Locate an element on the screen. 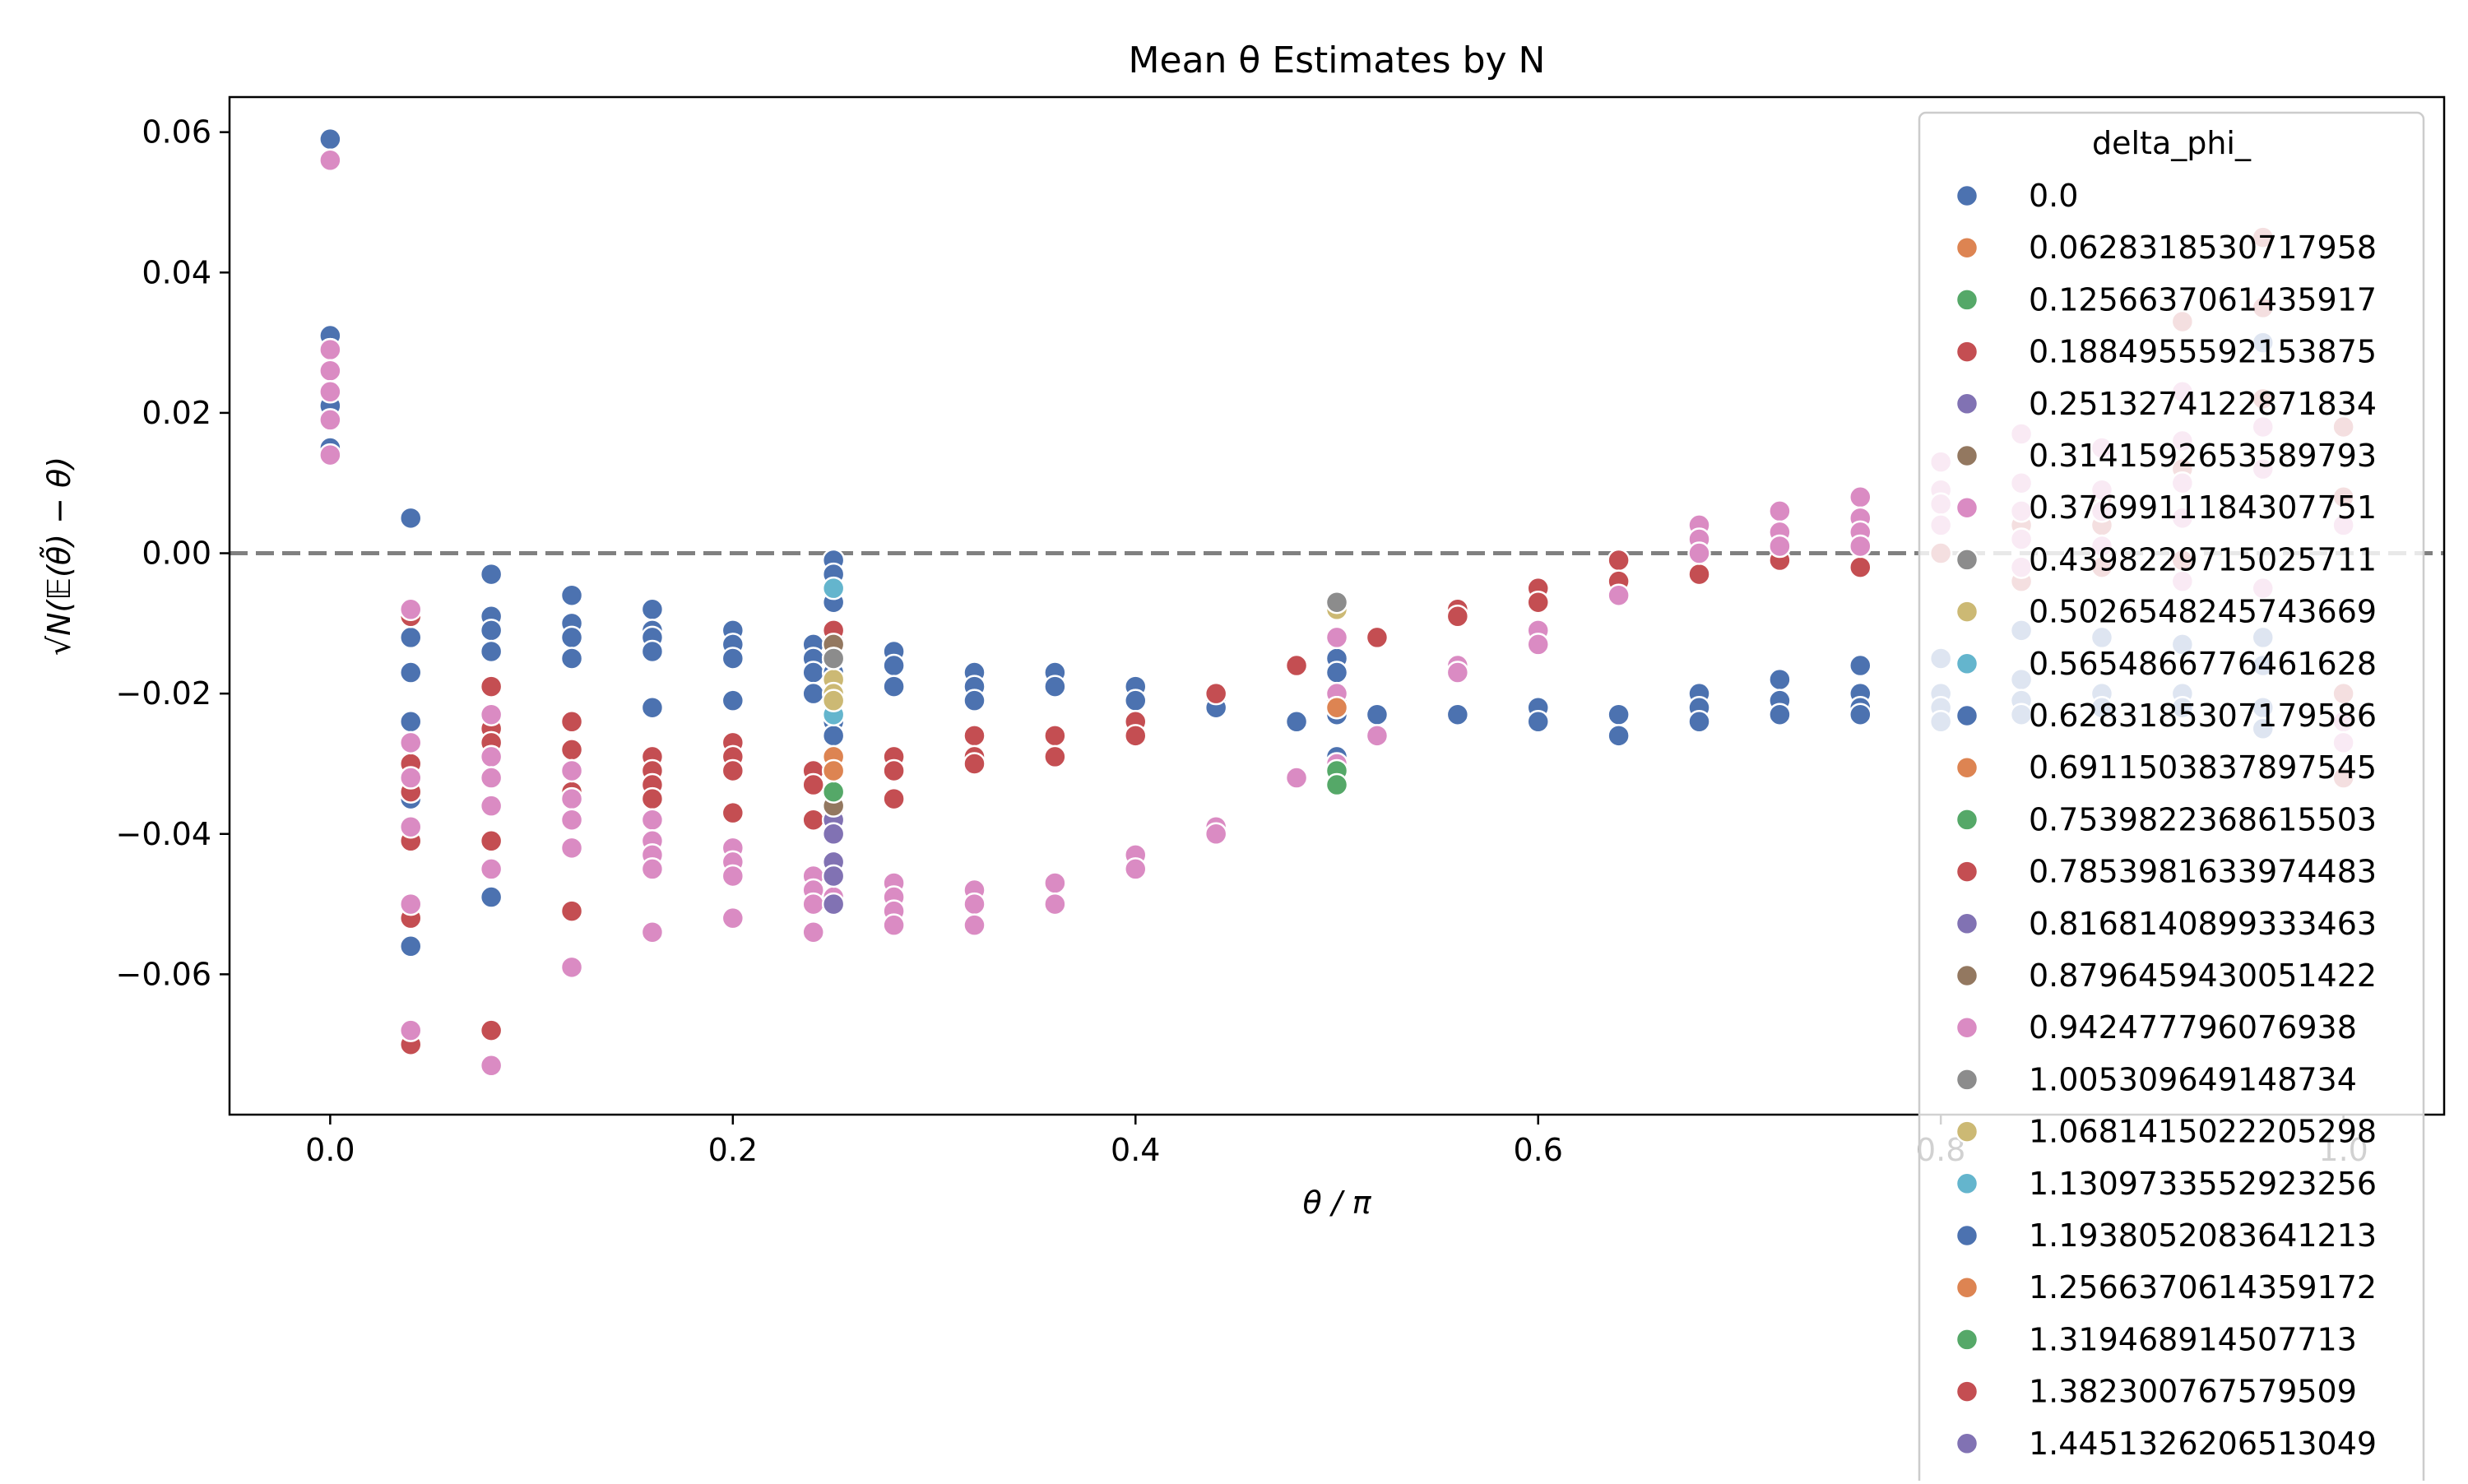 The image size is (2468, 1484). y-tick-label: 0.00 is located at coordinates (176, 554).